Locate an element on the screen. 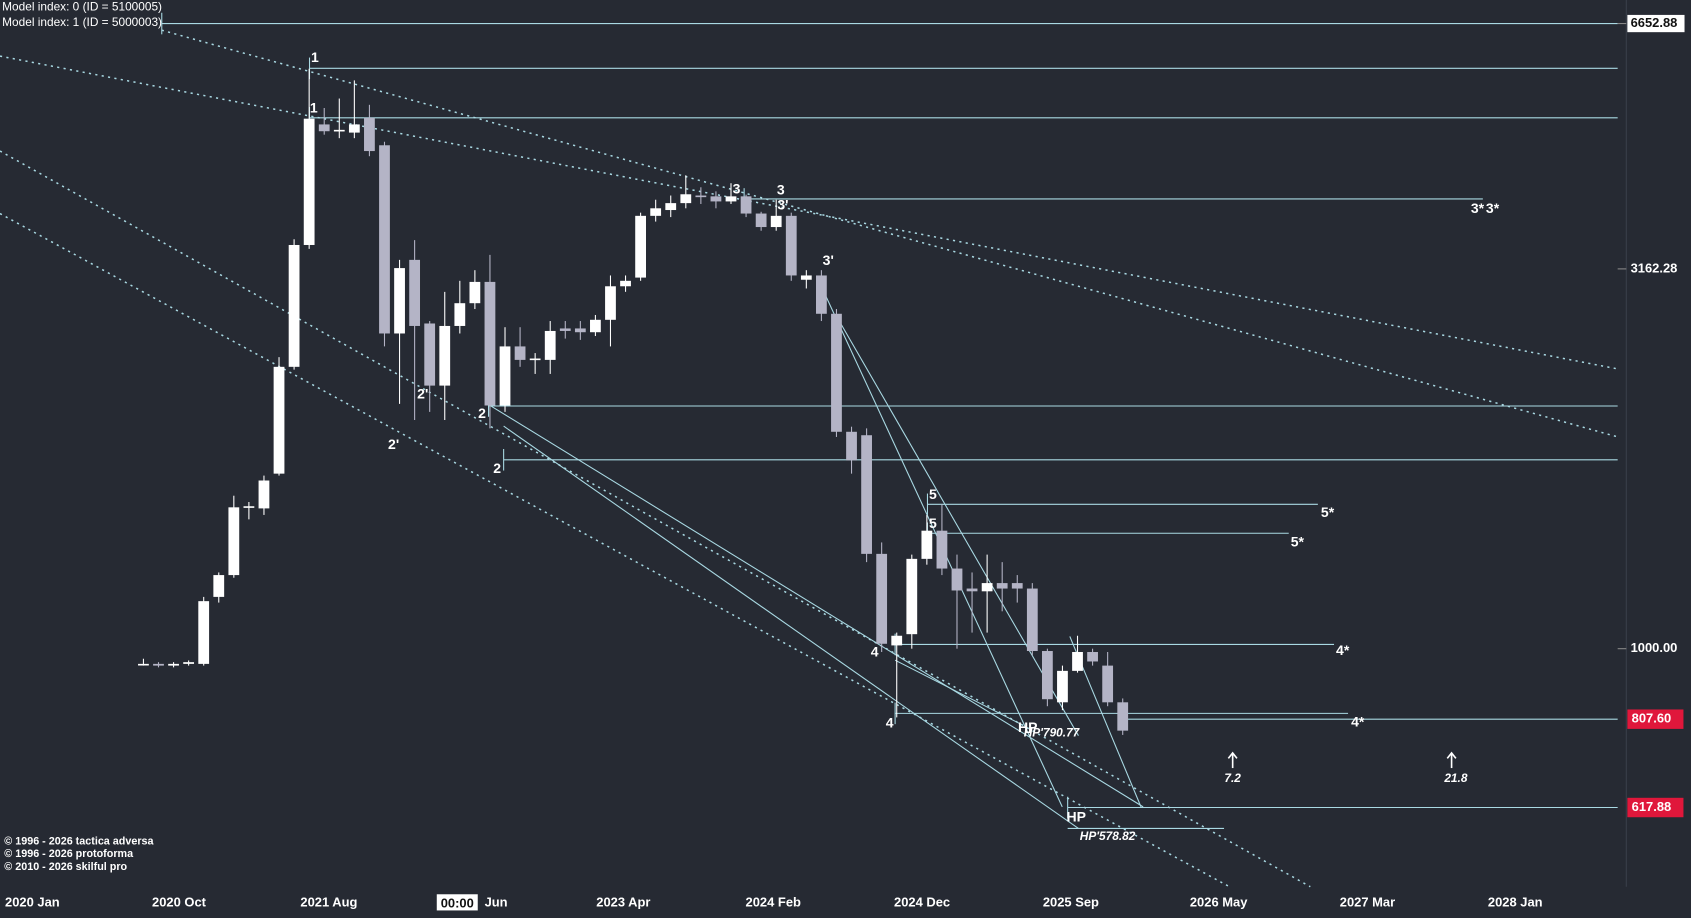 This screenshot has width=1691, height=918. x-tick-label: 2026 May is located at coordinates (1219, 901).